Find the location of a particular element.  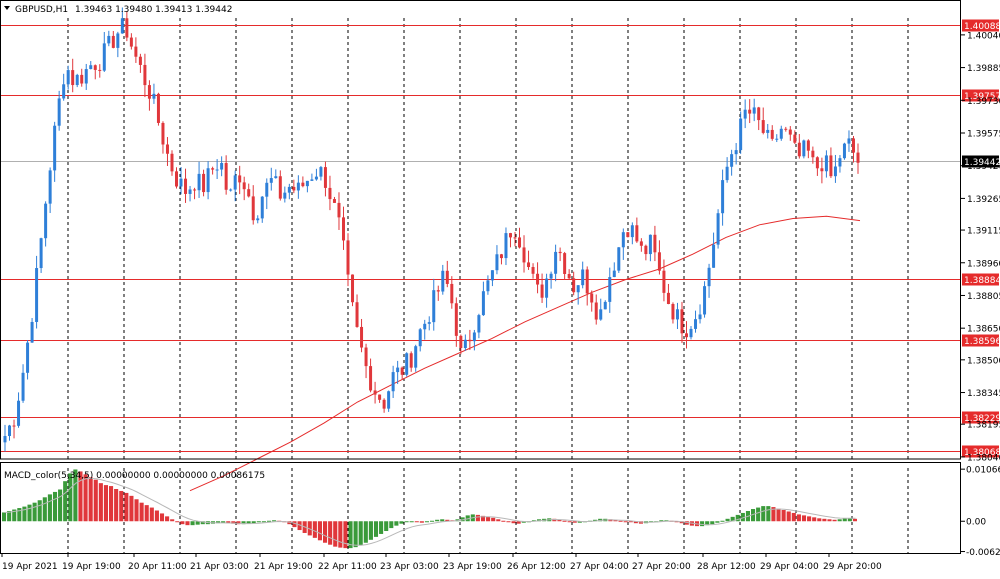

price-tick-label: 1.40040 is located at coordinates (983, 36).